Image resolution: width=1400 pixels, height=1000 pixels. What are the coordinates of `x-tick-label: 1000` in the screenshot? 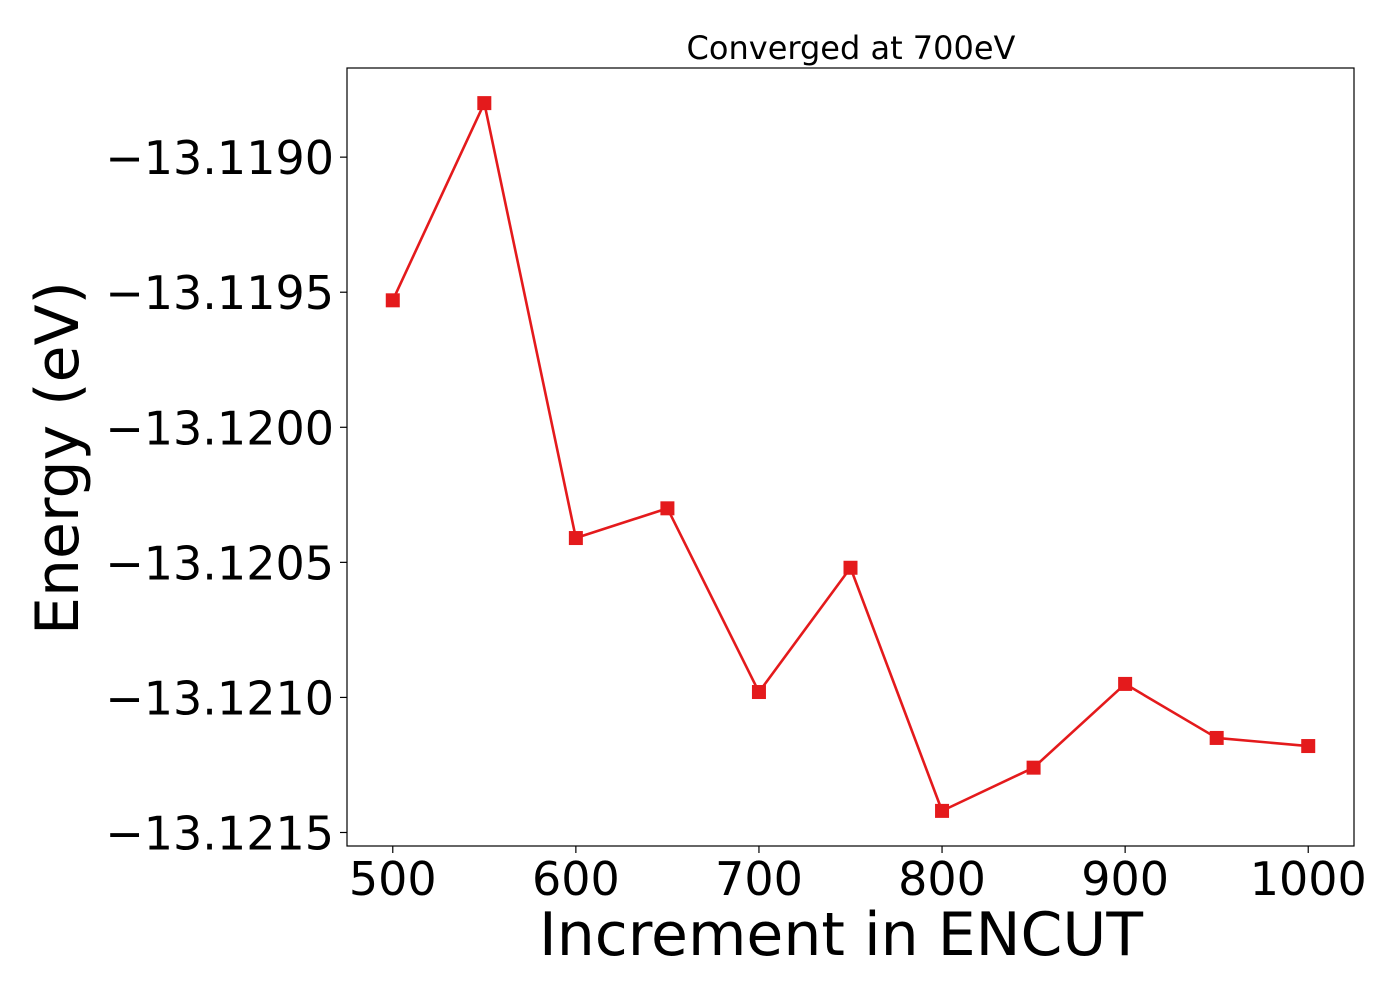 It's located at (1308, 879).